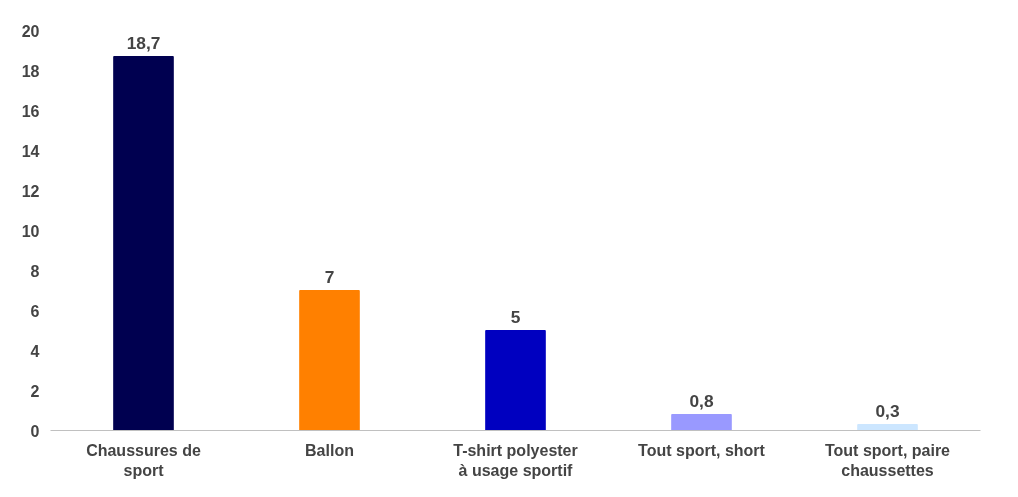 The height and width of the screenshot is (497, 1018). Describe the element at coordinates (143, 460) in the screenshot. I see `x-tick-label: Chaussures de sport` at that location.